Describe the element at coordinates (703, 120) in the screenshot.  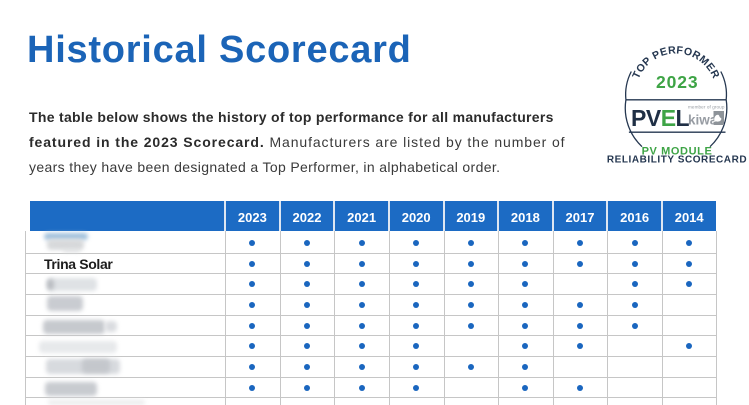
I see `svg-text: kiwa` at that location.